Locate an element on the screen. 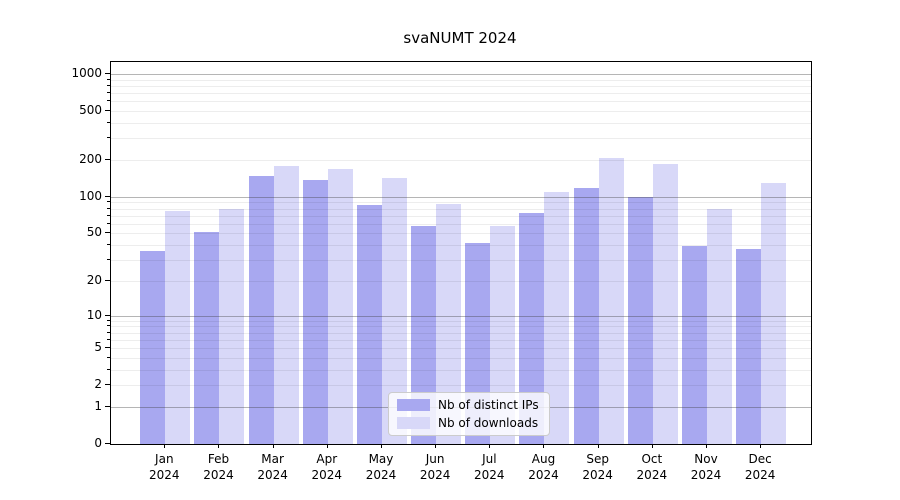 The height and width of the screenshot is (500, 900). y-tick-label: 5 is located at coordinates (98, 347).